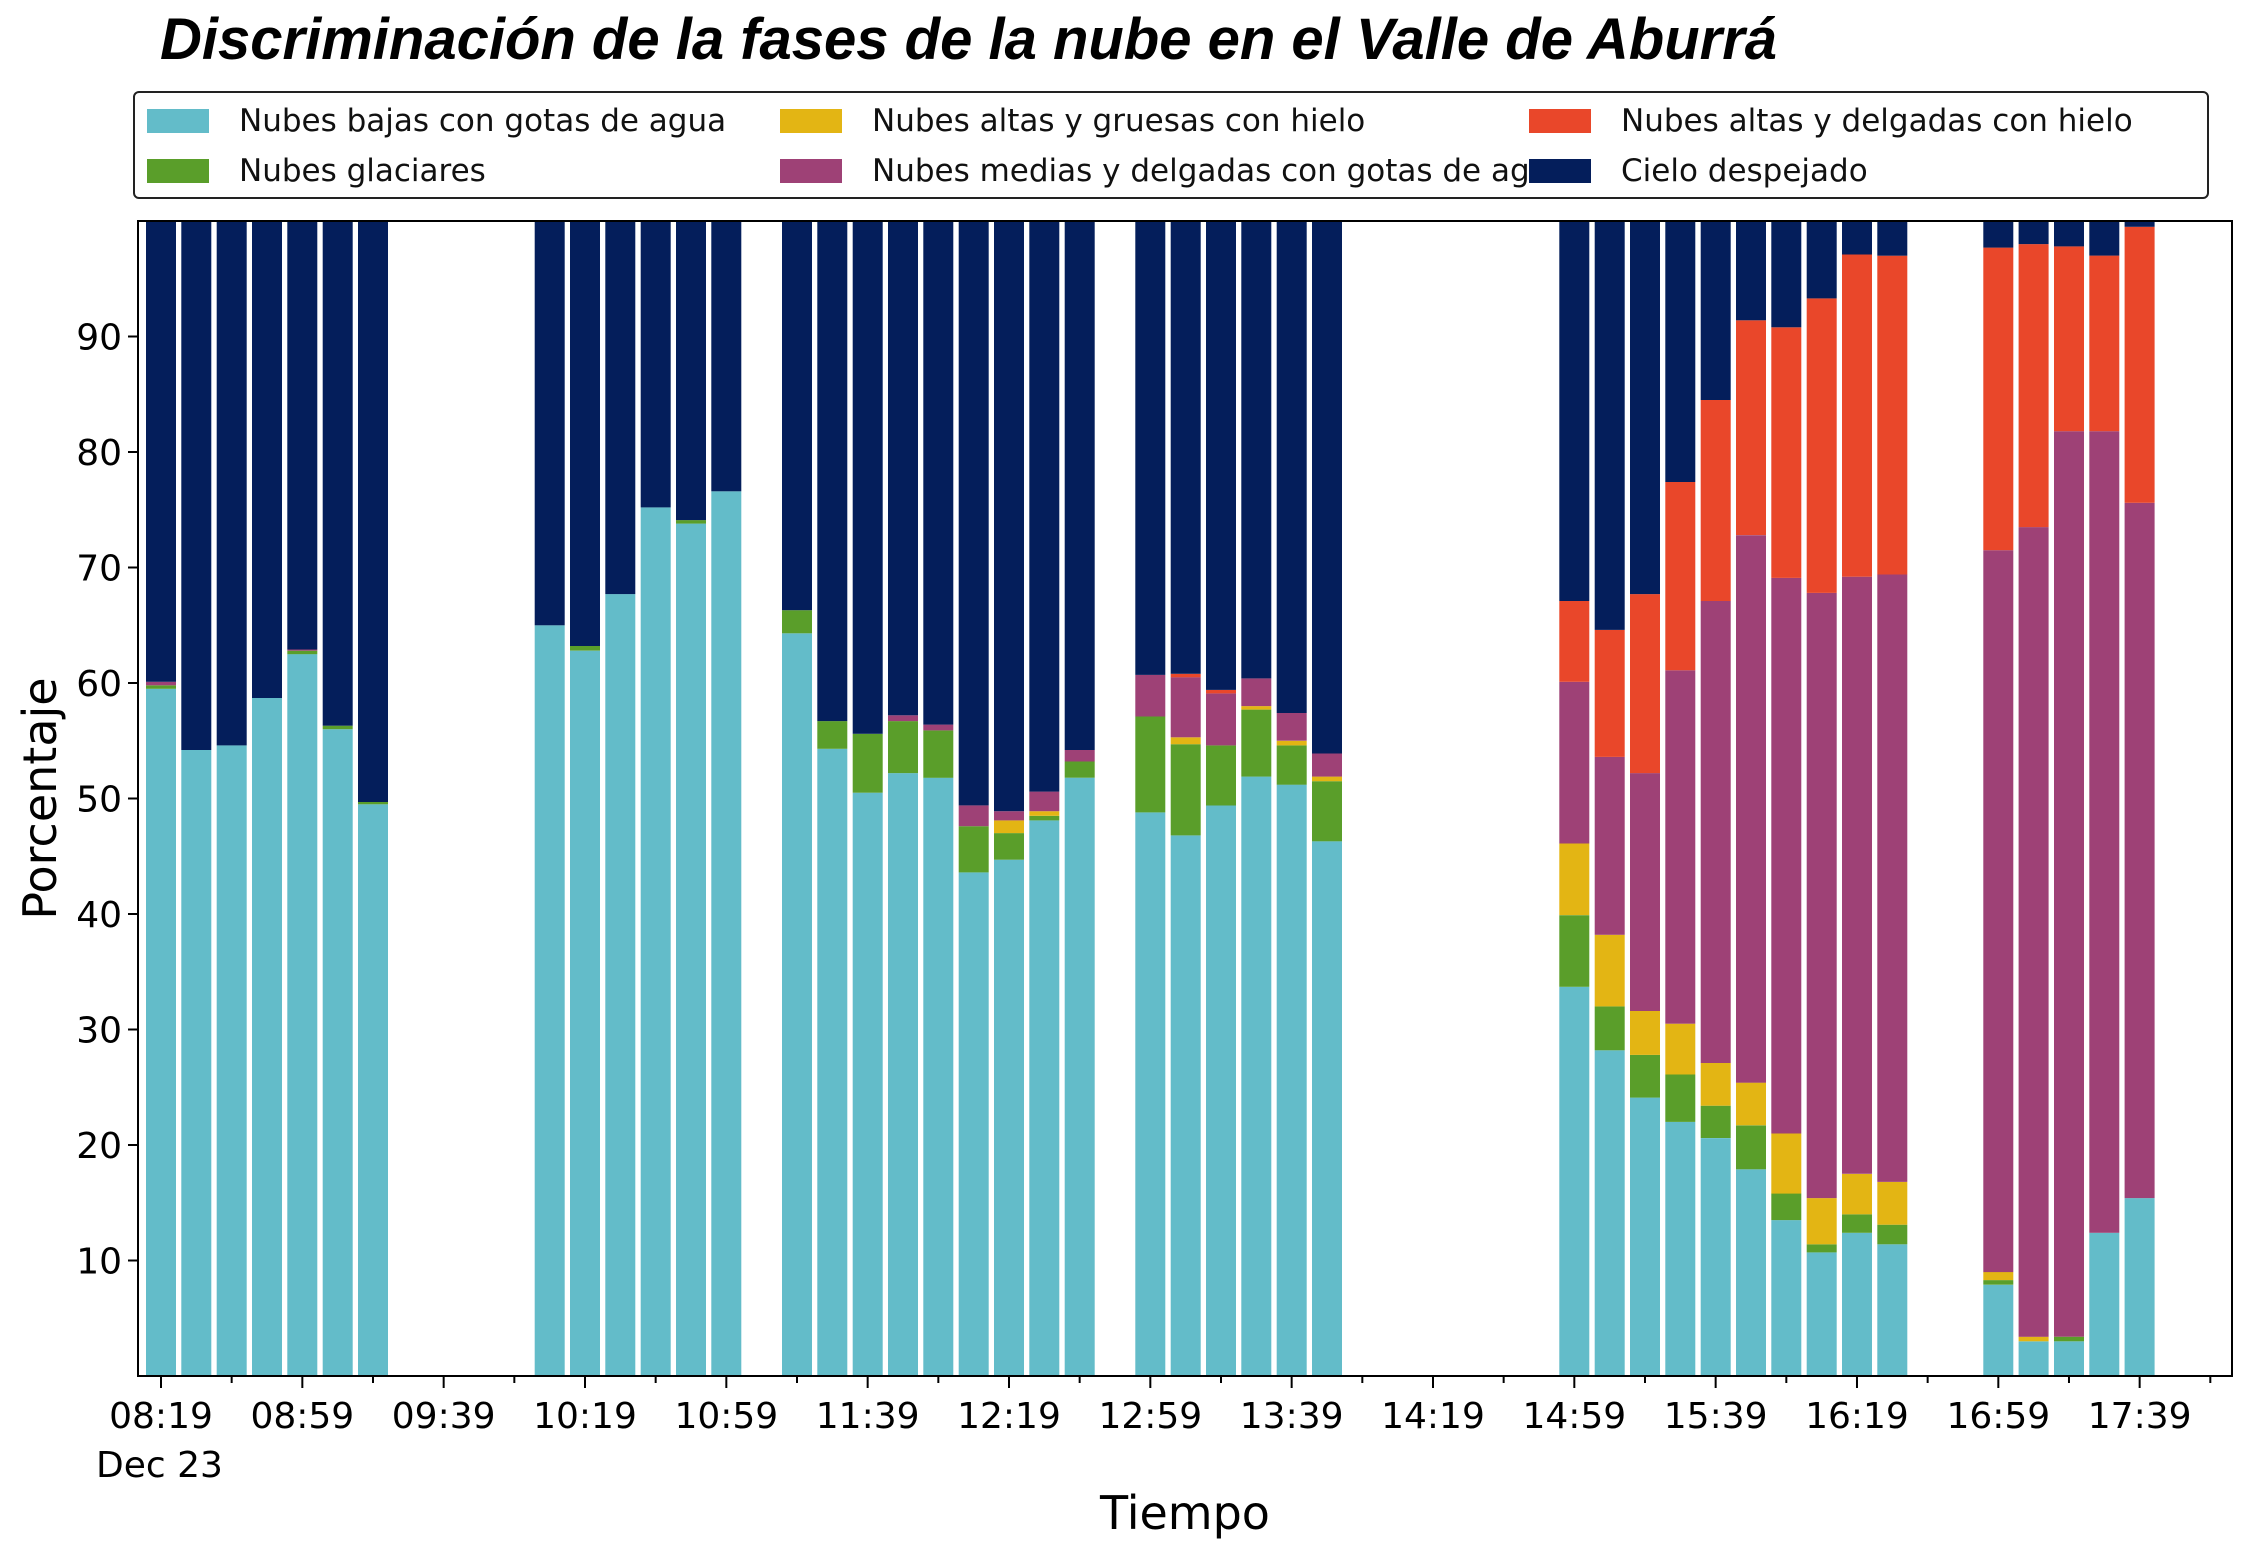  Describe the element at coordinates (1150, 1416) in the screenshot. I see `x-tick-label: 12:59` at that location.